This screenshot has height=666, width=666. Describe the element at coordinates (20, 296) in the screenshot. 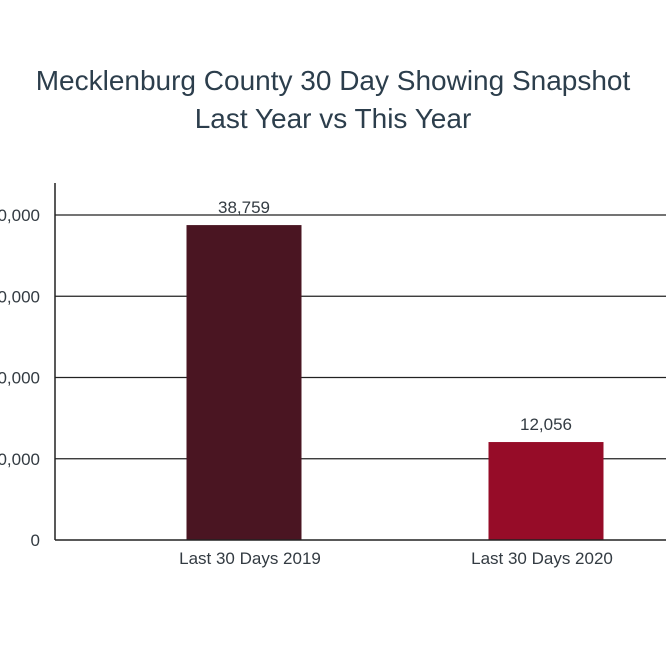

I see `y-tick-label: 30,000` at that location.